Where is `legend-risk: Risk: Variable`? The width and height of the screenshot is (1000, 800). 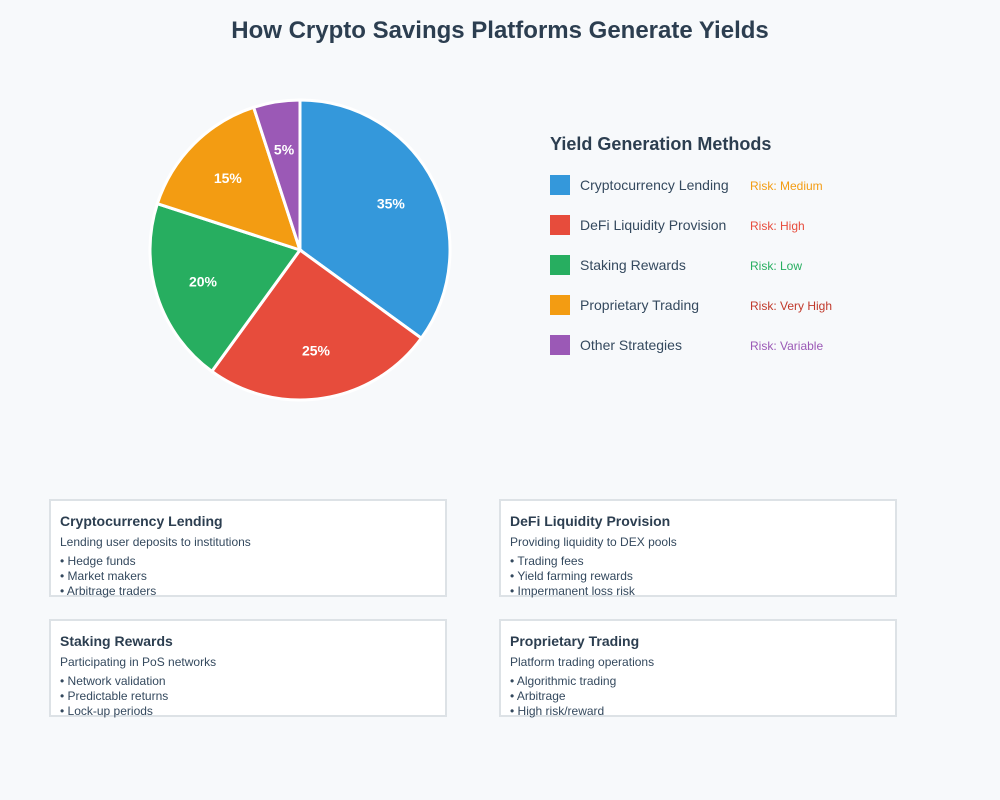
legend-risk: Risk: Variable is located at coordinates (787, 346).